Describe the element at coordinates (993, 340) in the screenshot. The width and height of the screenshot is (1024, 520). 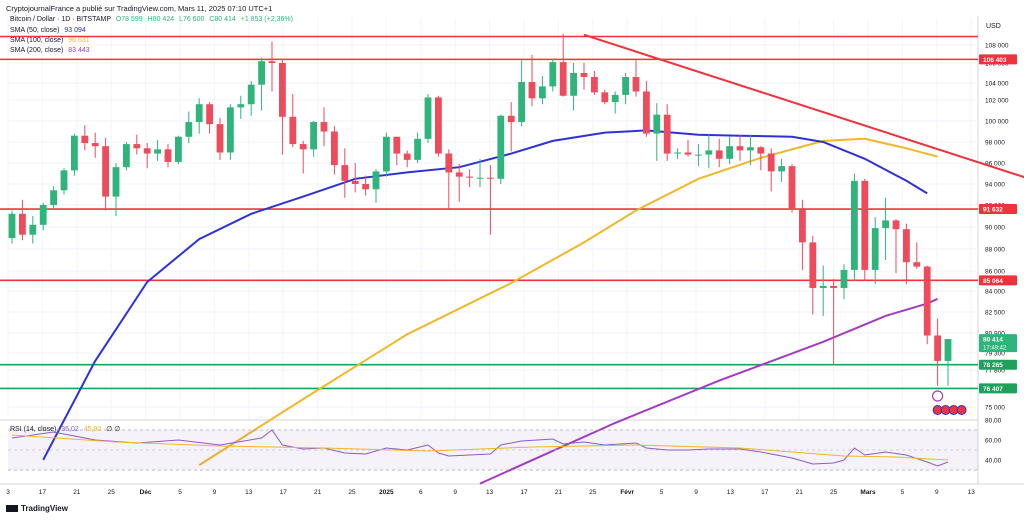
I see `price-badge-label: 80 414` at that location.